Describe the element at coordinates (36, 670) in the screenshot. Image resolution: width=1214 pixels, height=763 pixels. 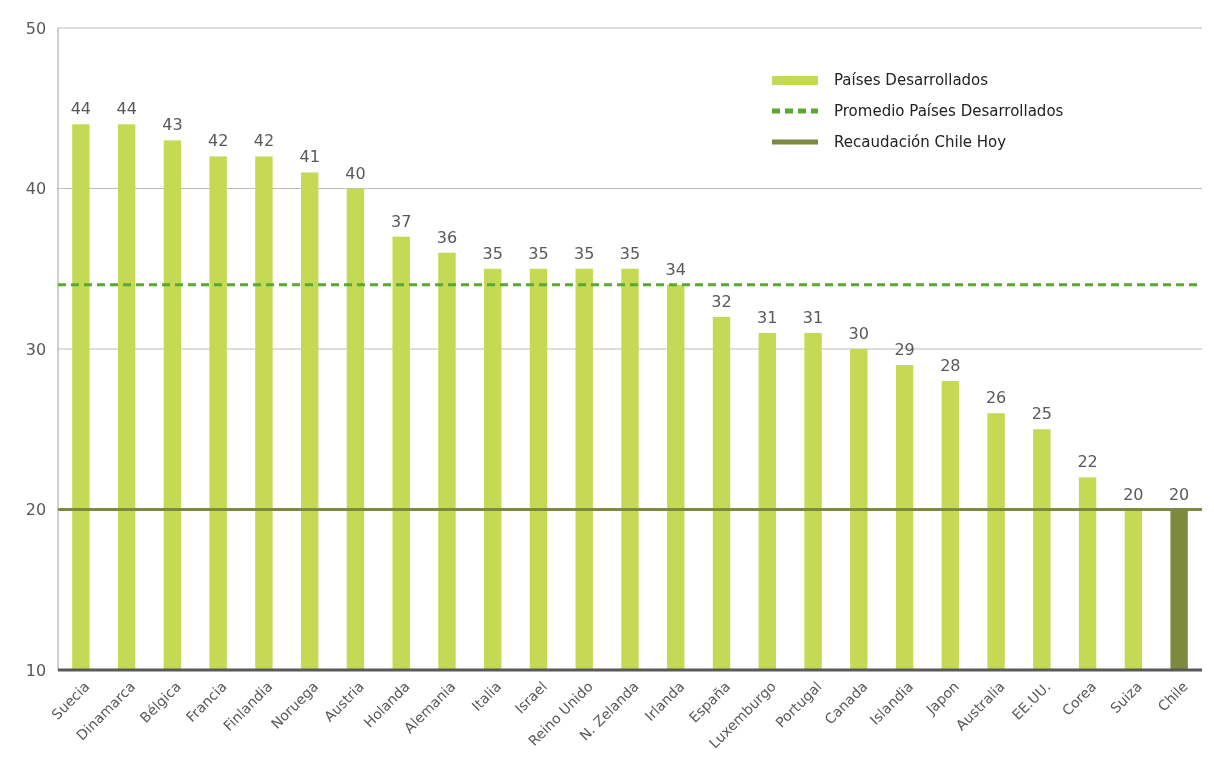
I see `y-tick-label: 10` at that location.